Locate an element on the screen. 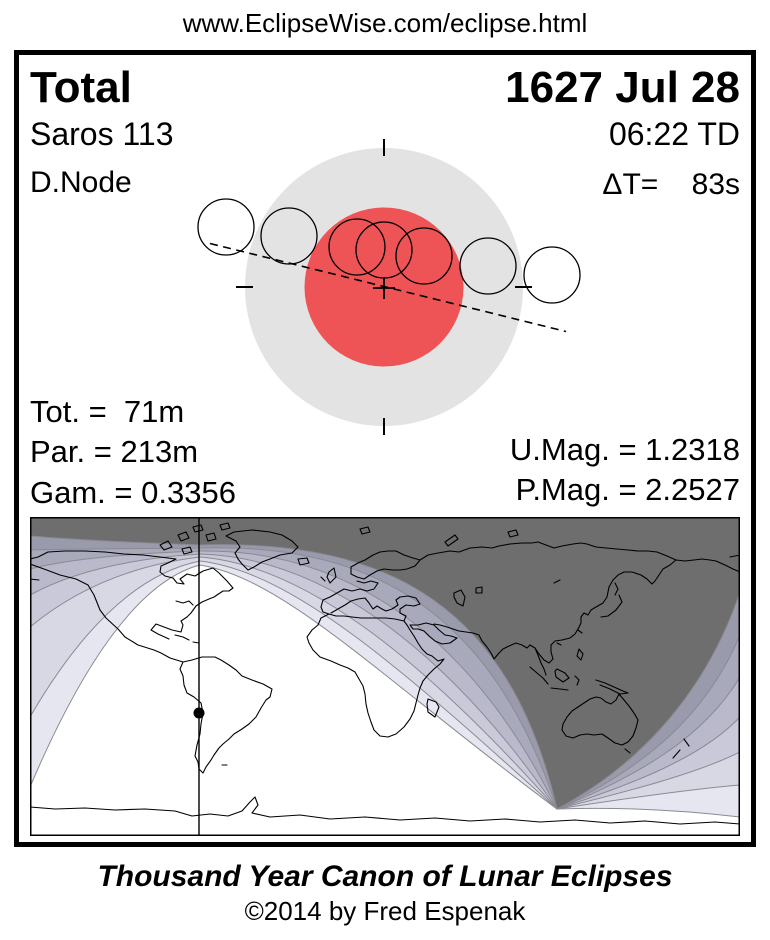  gamma-label: Gam. = 0.3356 is located at coordinates (133, 492).